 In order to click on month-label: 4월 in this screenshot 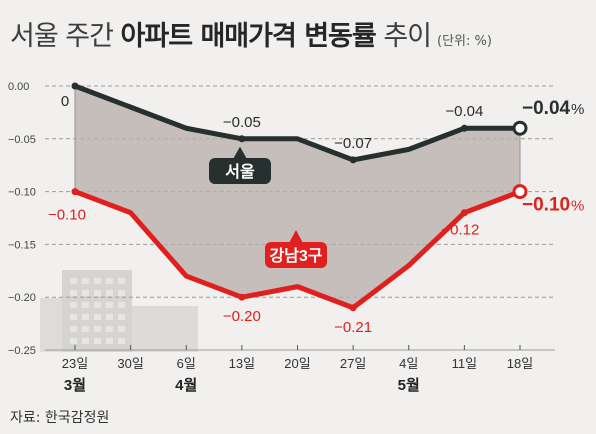, I will do `click(186, 385)`.